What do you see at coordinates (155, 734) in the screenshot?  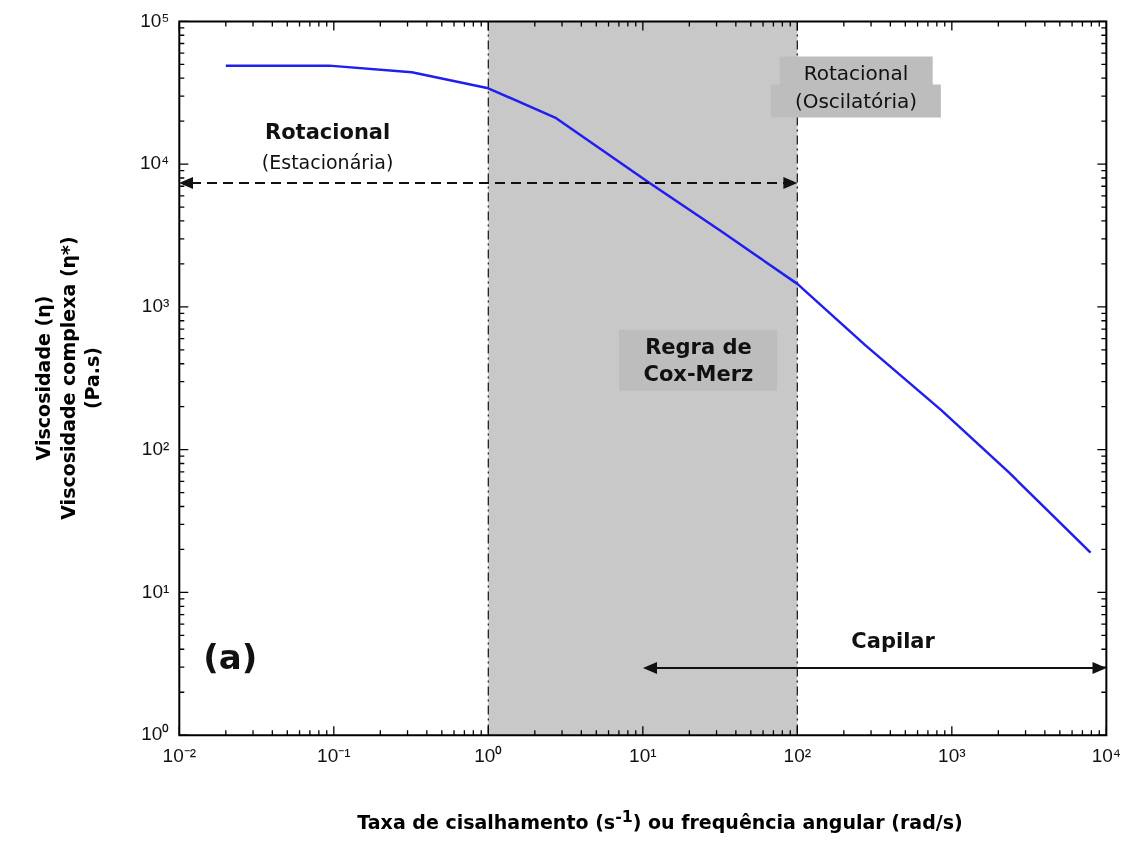 I see `y-tick-label: 10⁰` at bounding box center [155, 734].